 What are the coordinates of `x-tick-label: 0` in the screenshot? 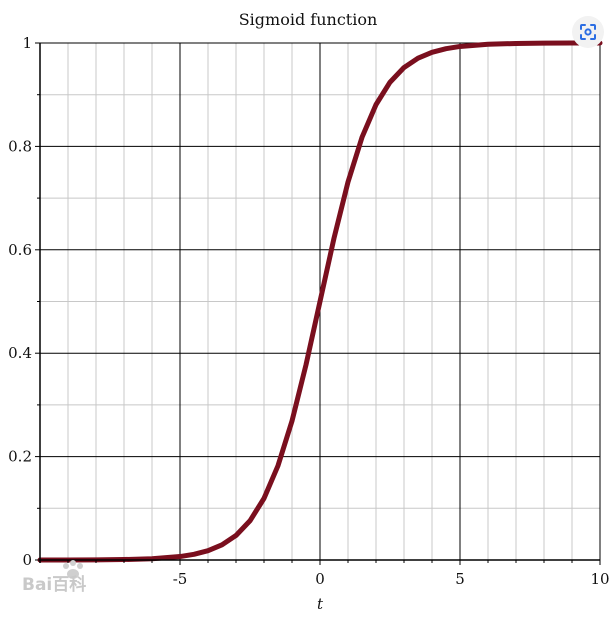 It's located at (320, 579).